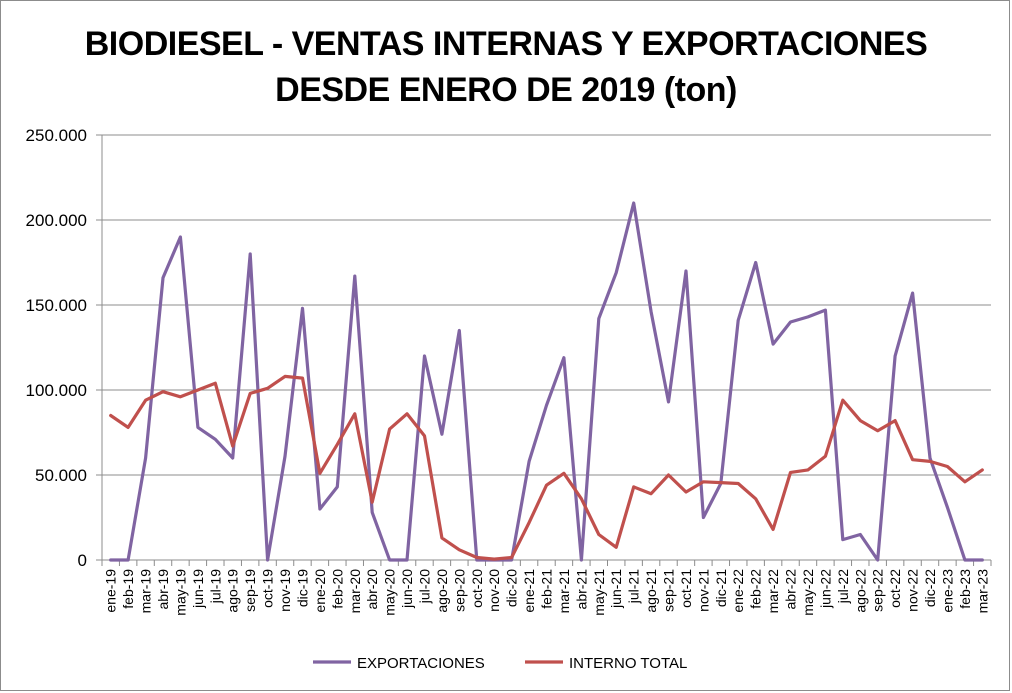 The image size is (1012, 693). What do you see at coordinates (424, 586) in the screenshot?
I see `x-tick-label: jul-20` at bounding box center [424, 586].